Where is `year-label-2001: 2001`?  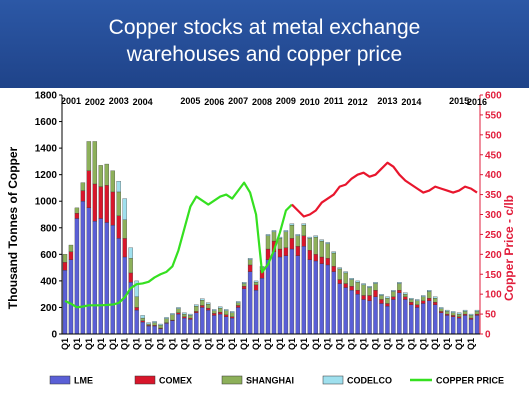 year-label-2001: 2001 is located at coordinates (71, 101).